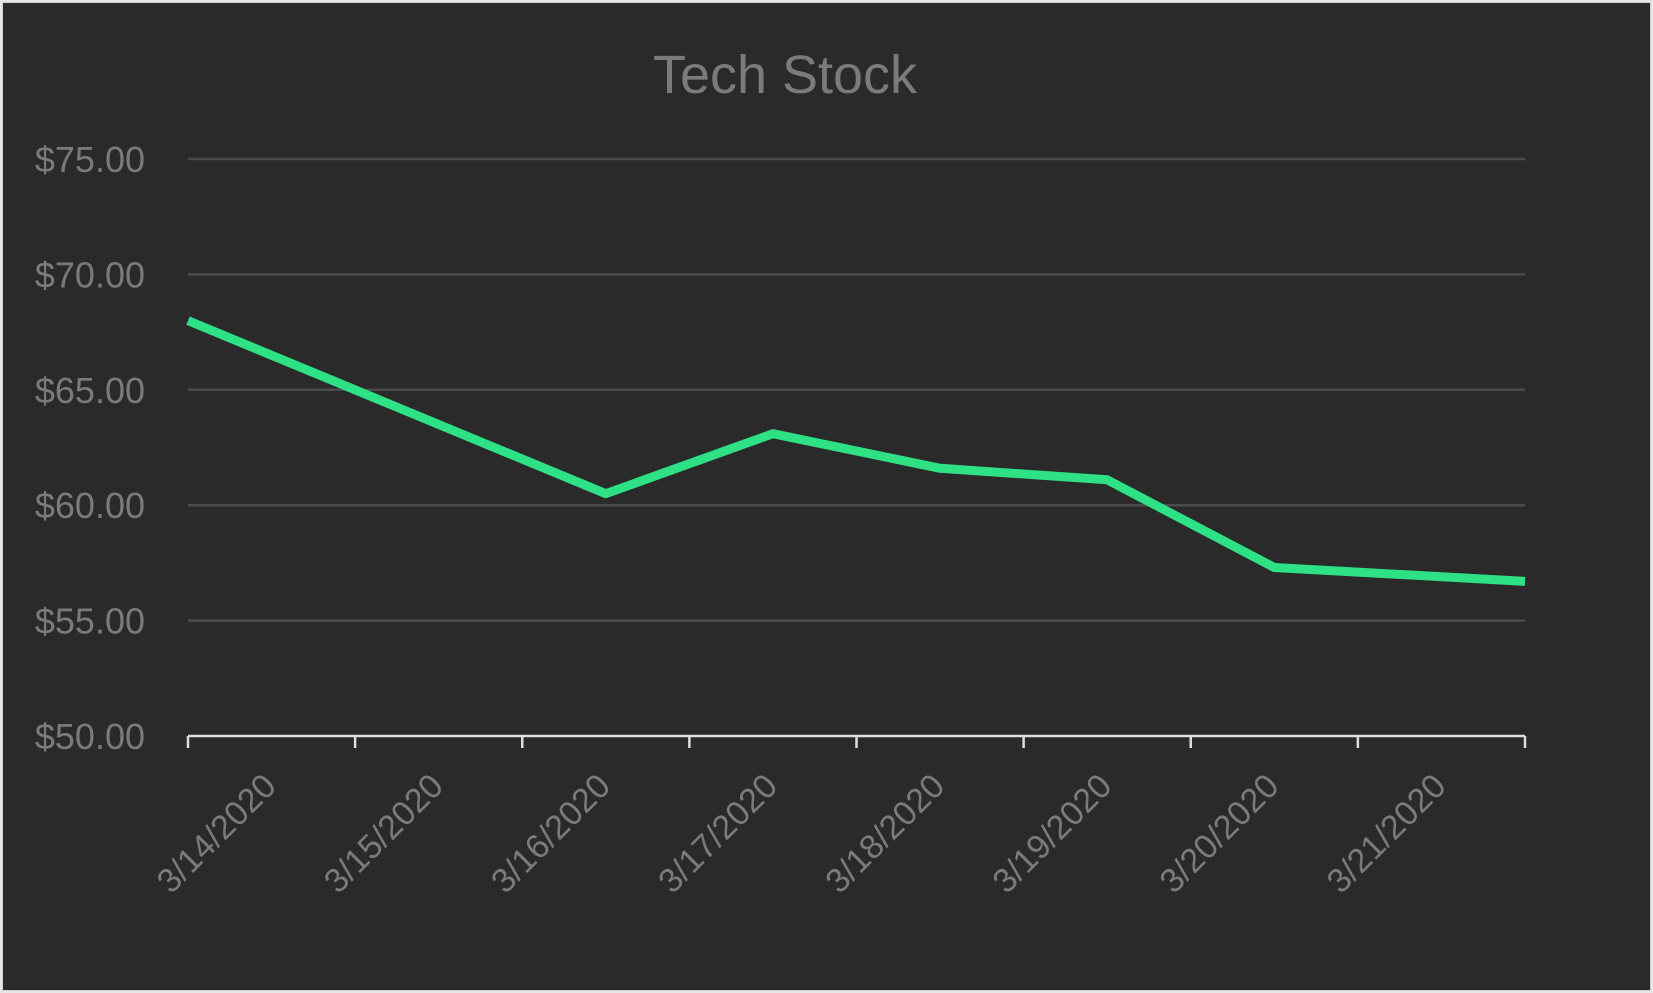  Describe the element at coordinates (384, 834) in the screenshot. I see `x-tick-label: 3/15/2020` at that location.